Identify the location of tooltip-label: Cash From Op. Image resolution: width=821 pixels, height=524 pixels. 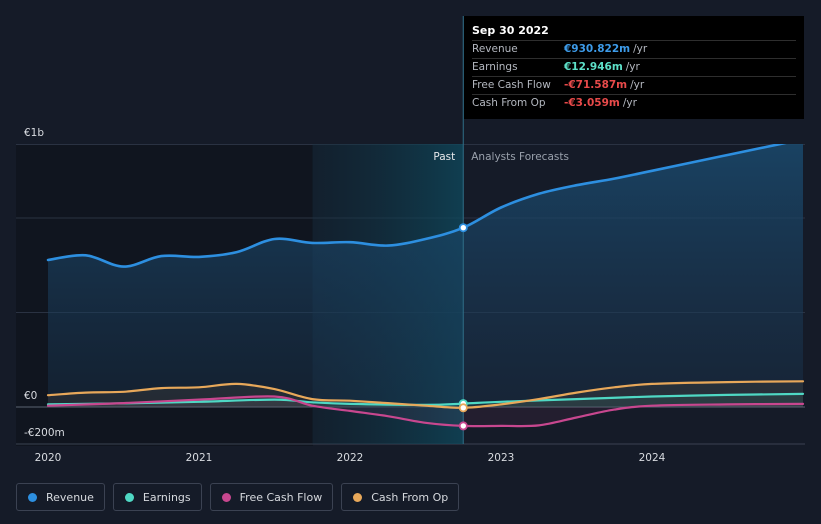
(509, 103).